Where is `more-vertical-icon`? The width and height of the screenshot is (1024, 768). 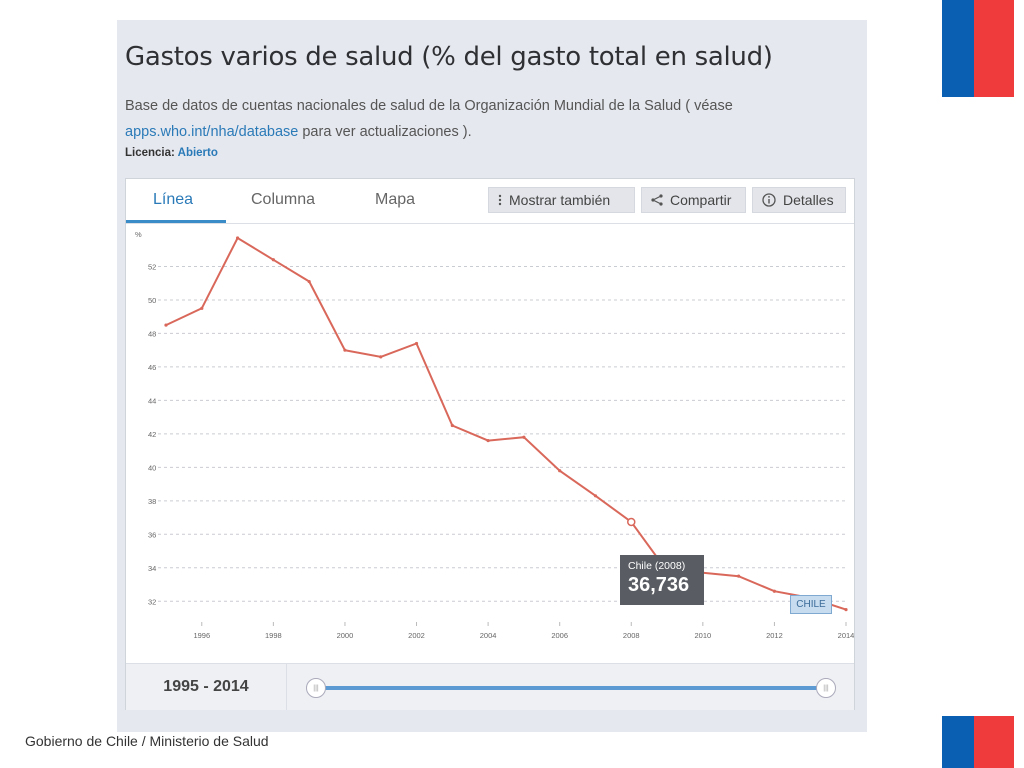 more-vertical-icon is located at coordinates (500, 200).